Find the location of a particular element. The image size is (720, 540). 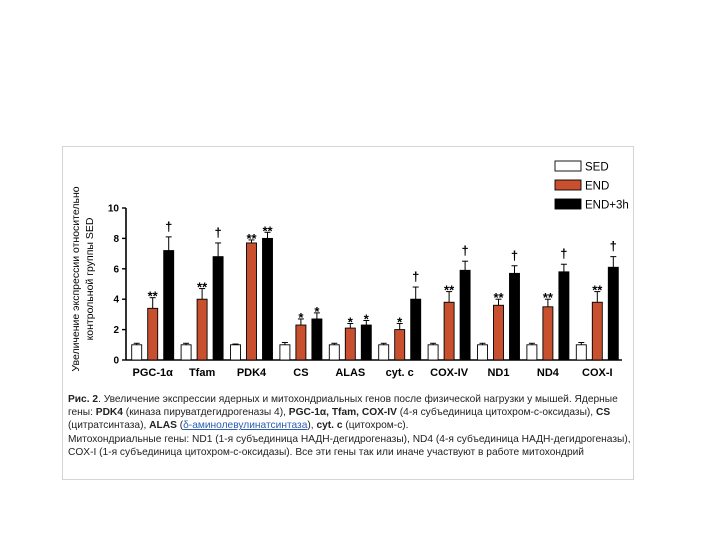

y-ticks: 0 2 4 6 8 10 is located at coordinates (117, 285).